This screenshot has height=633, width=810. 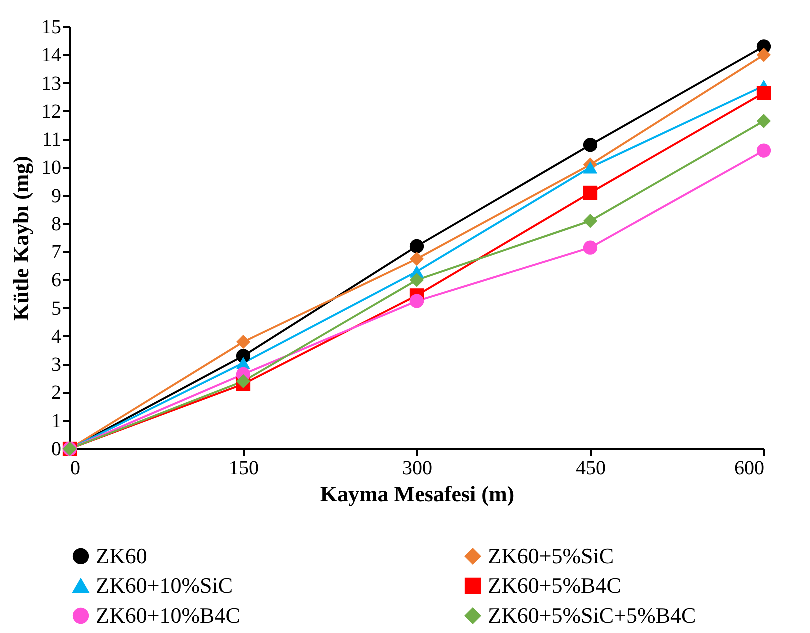 What do you see at coordinates (52, 111) in the screenshot?
I see `y-tick-label: 12` at bounding box center [52, 111].